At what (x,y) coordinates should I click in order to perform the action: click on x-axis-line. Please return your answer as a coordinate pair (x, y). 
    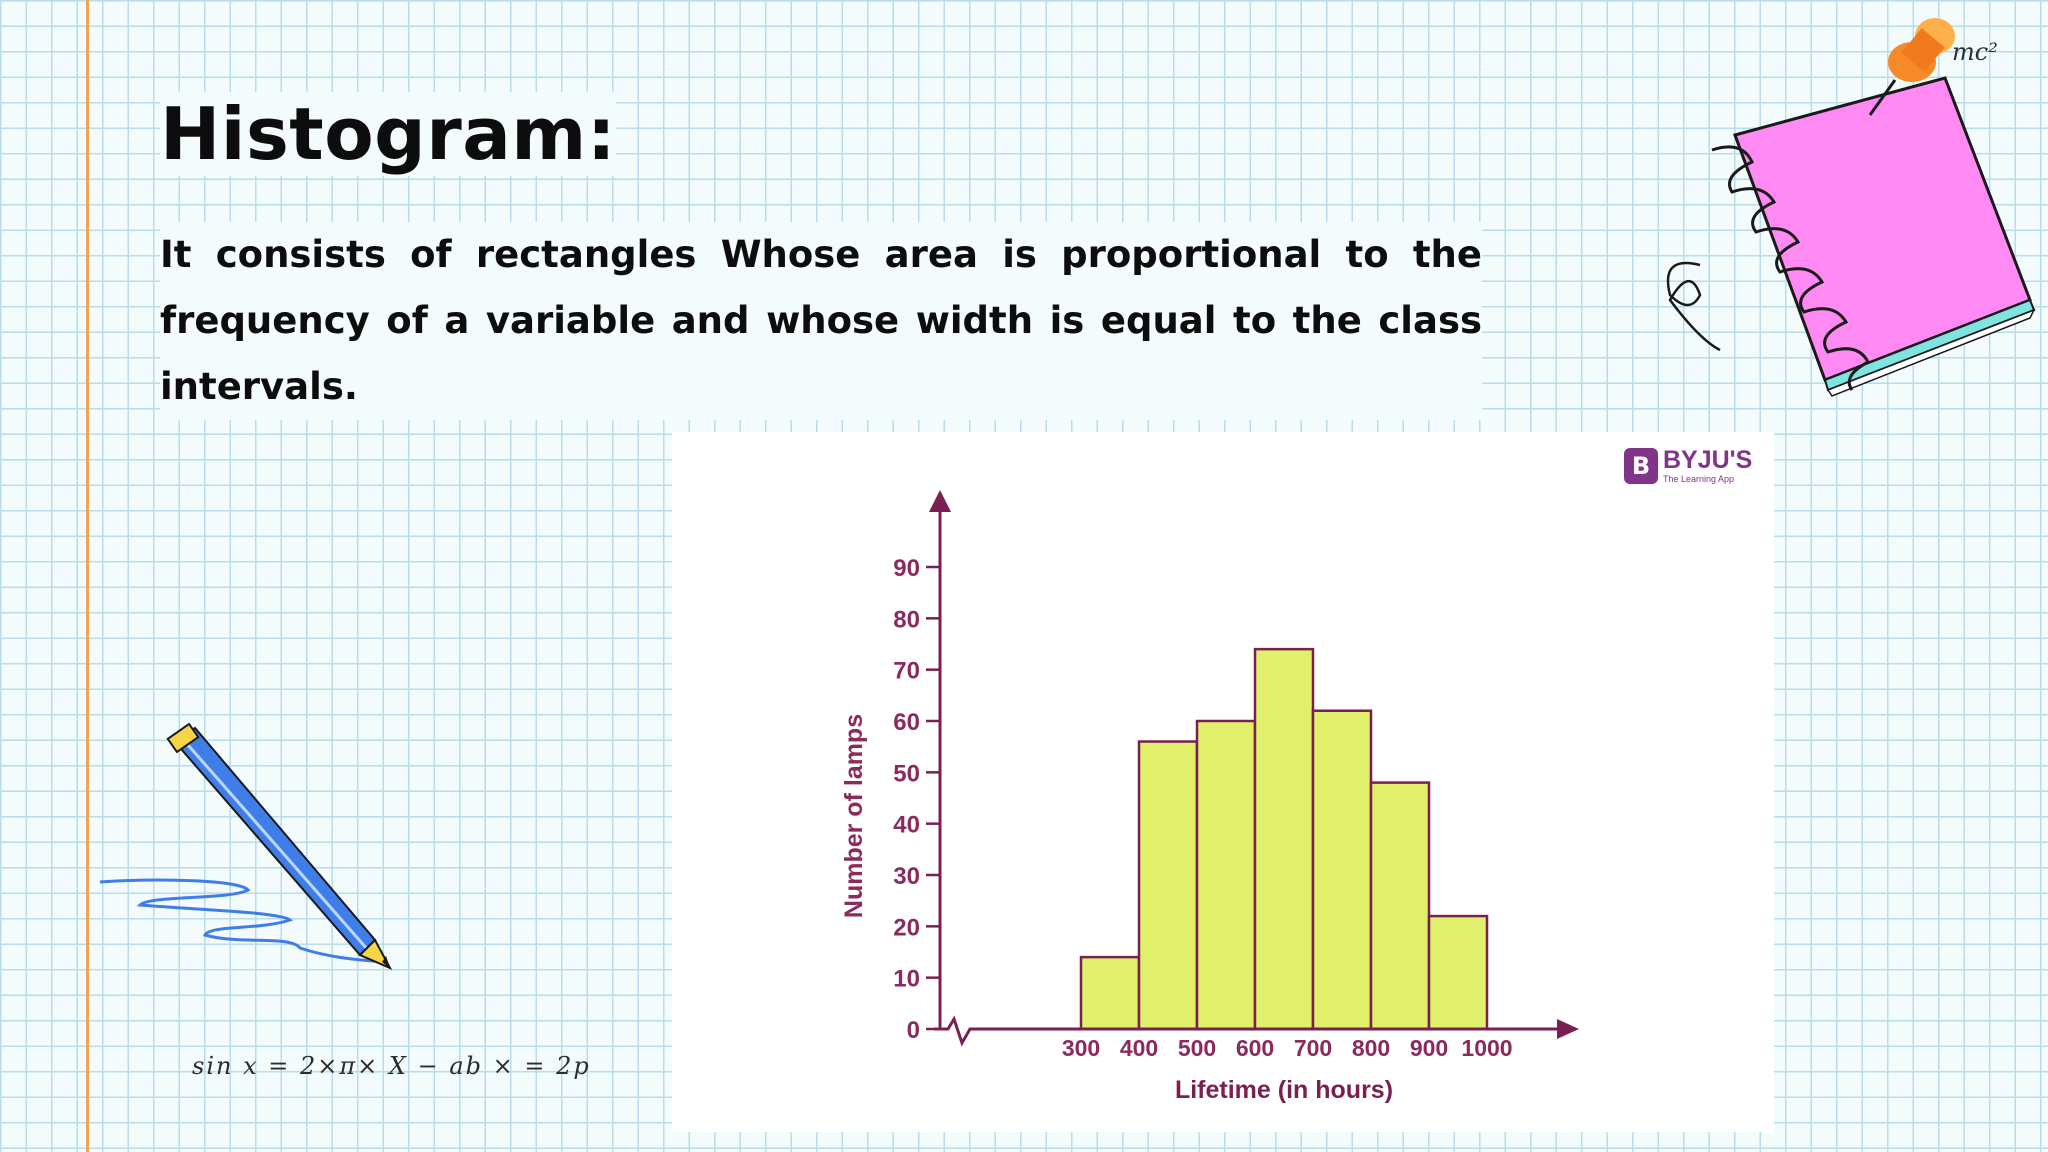
    Looking at the image, I should click on (1245, 1031).